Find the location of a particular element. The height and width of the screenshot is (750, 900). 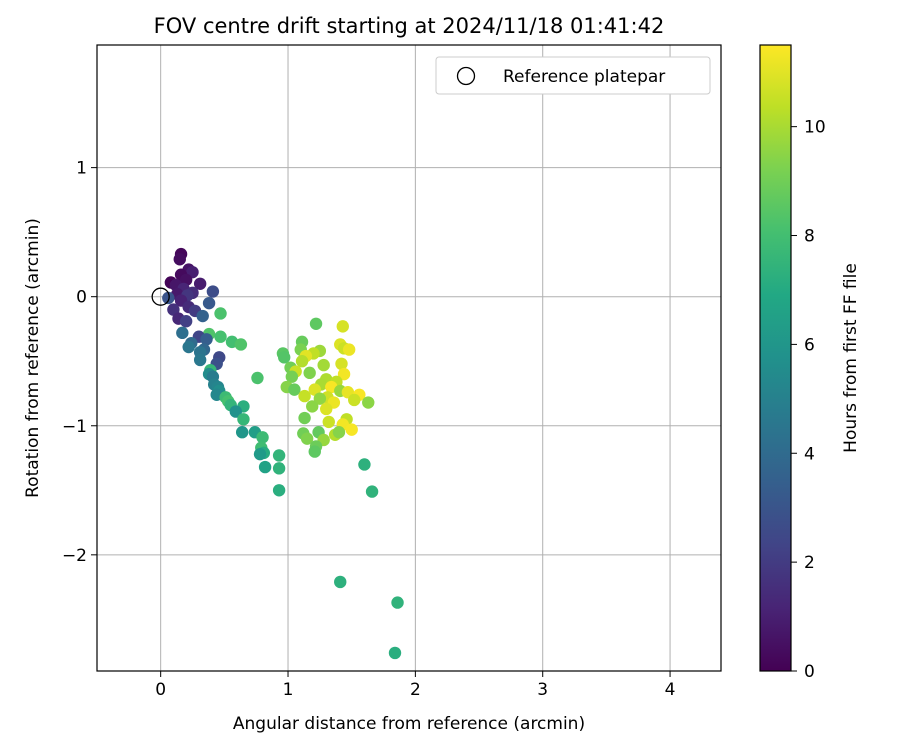

colorbar-tick-label: 4 is located at coordinates (809, 454).